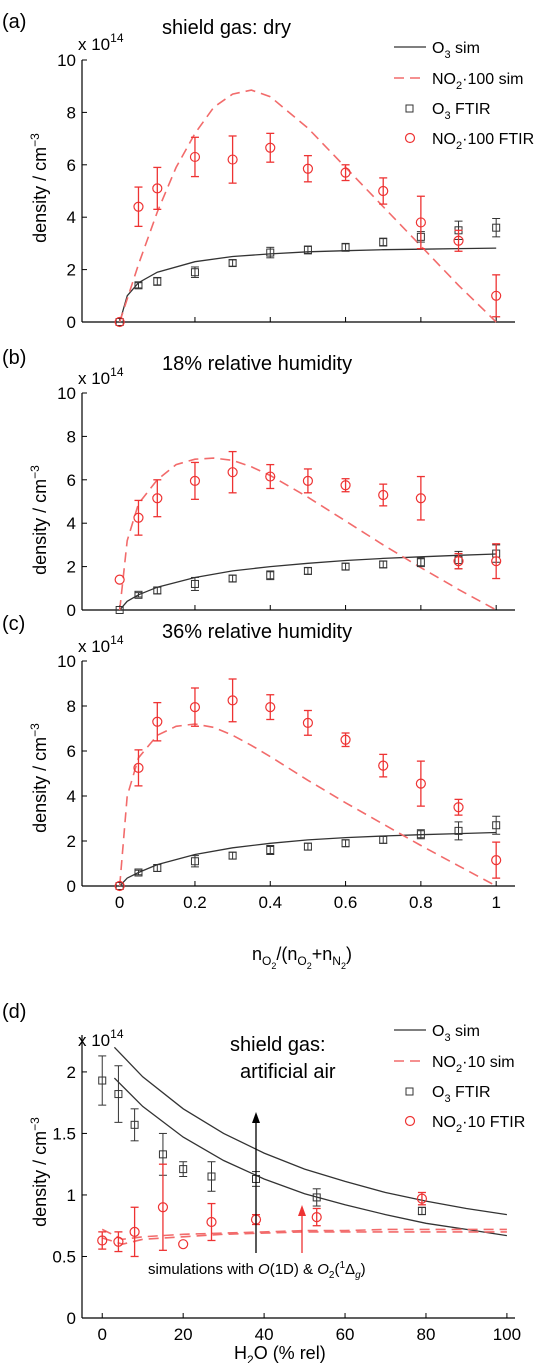 Image resolution: width=541 pixels, height=1363 pixels. Describe the element at coordinates (345, 1334) in the screenshot. I see `x-tick-label: 60` at that location.